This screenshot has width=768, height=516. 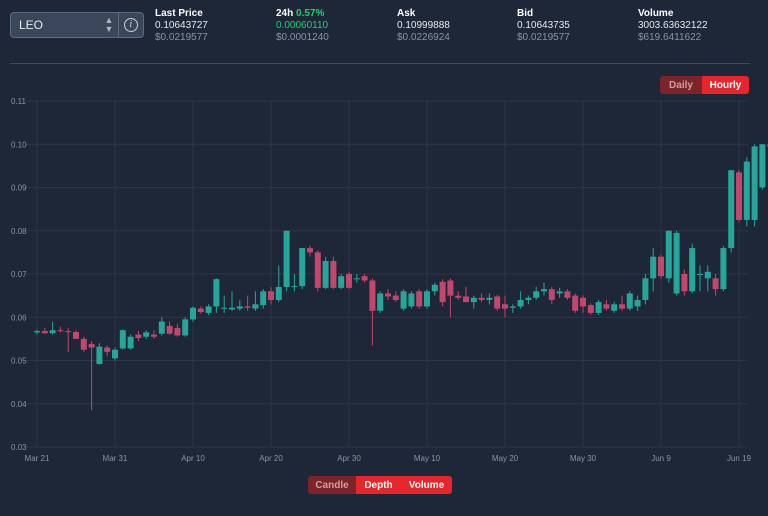 I want to click on stat-24h-usd: $0.0001240, so click(x=302, y=37).